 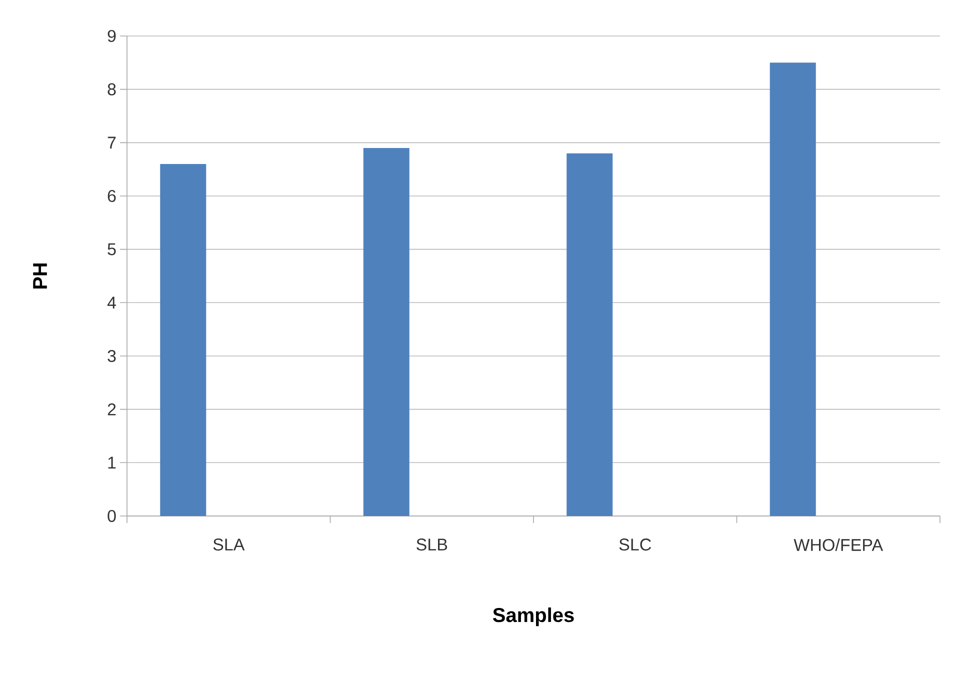 What do you see at coordinates (112, 409) in the screenshot?
I see `y-tick-label: 2` at bounding box center [112, 409].